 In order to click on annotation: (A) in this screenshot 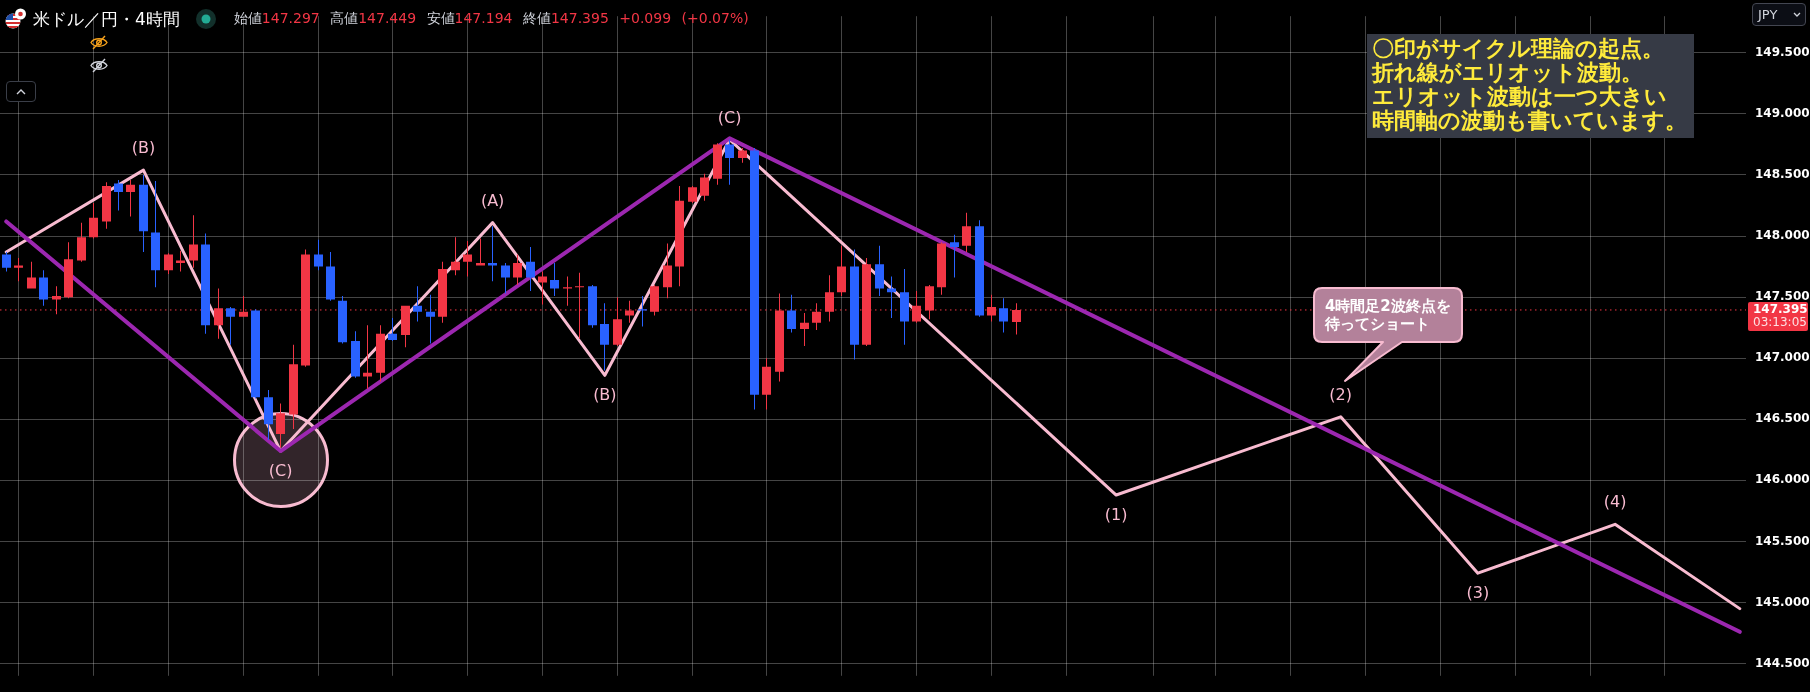, I will do `click(492, 200)`.